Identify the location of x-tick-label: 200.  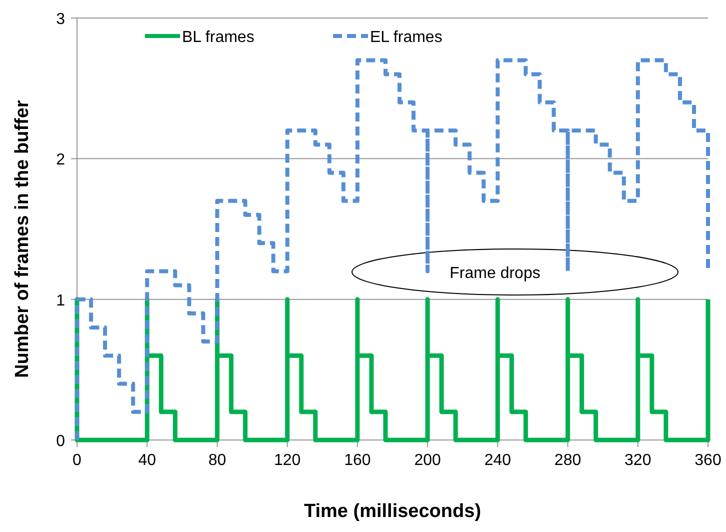
(427, 460).